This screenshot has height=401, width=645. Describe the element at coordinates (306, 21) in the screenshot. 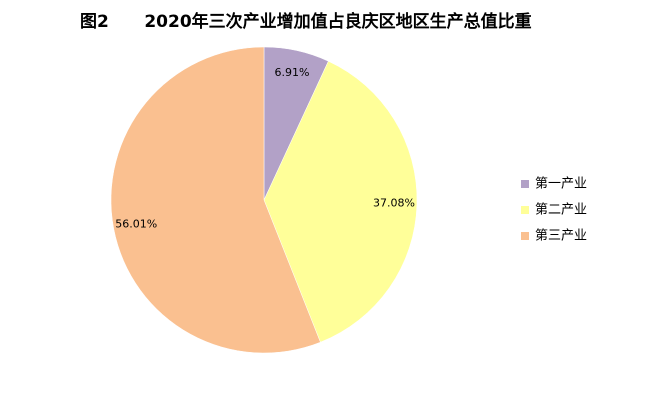

I see `chart-title: 图2 2020年三次产业增加值占良庆区地区生产总值比重` at that location.